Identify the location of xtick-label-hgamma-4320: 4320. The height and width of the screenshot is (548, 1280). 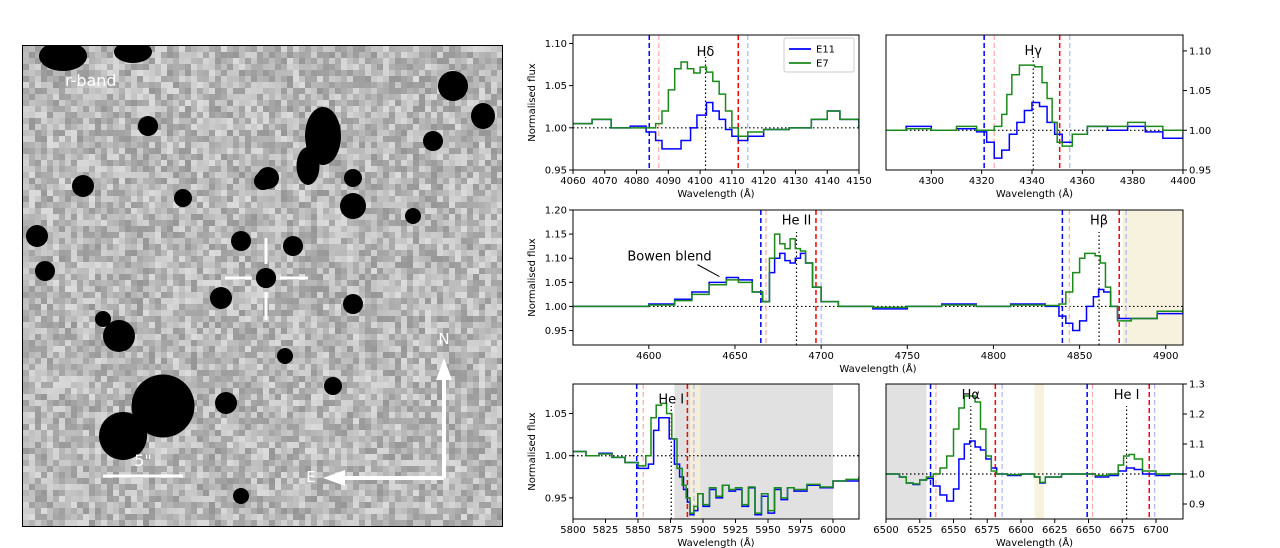
(981, 181).